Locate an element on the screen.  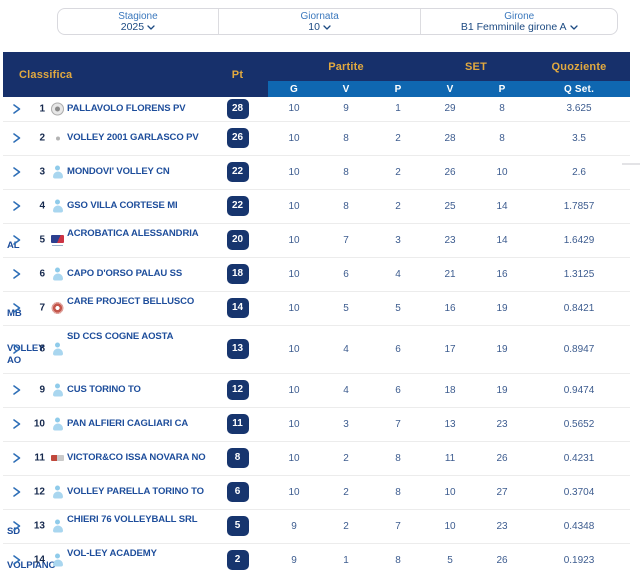
sets-lost-value: 16 is located at coordinates (502, 274).